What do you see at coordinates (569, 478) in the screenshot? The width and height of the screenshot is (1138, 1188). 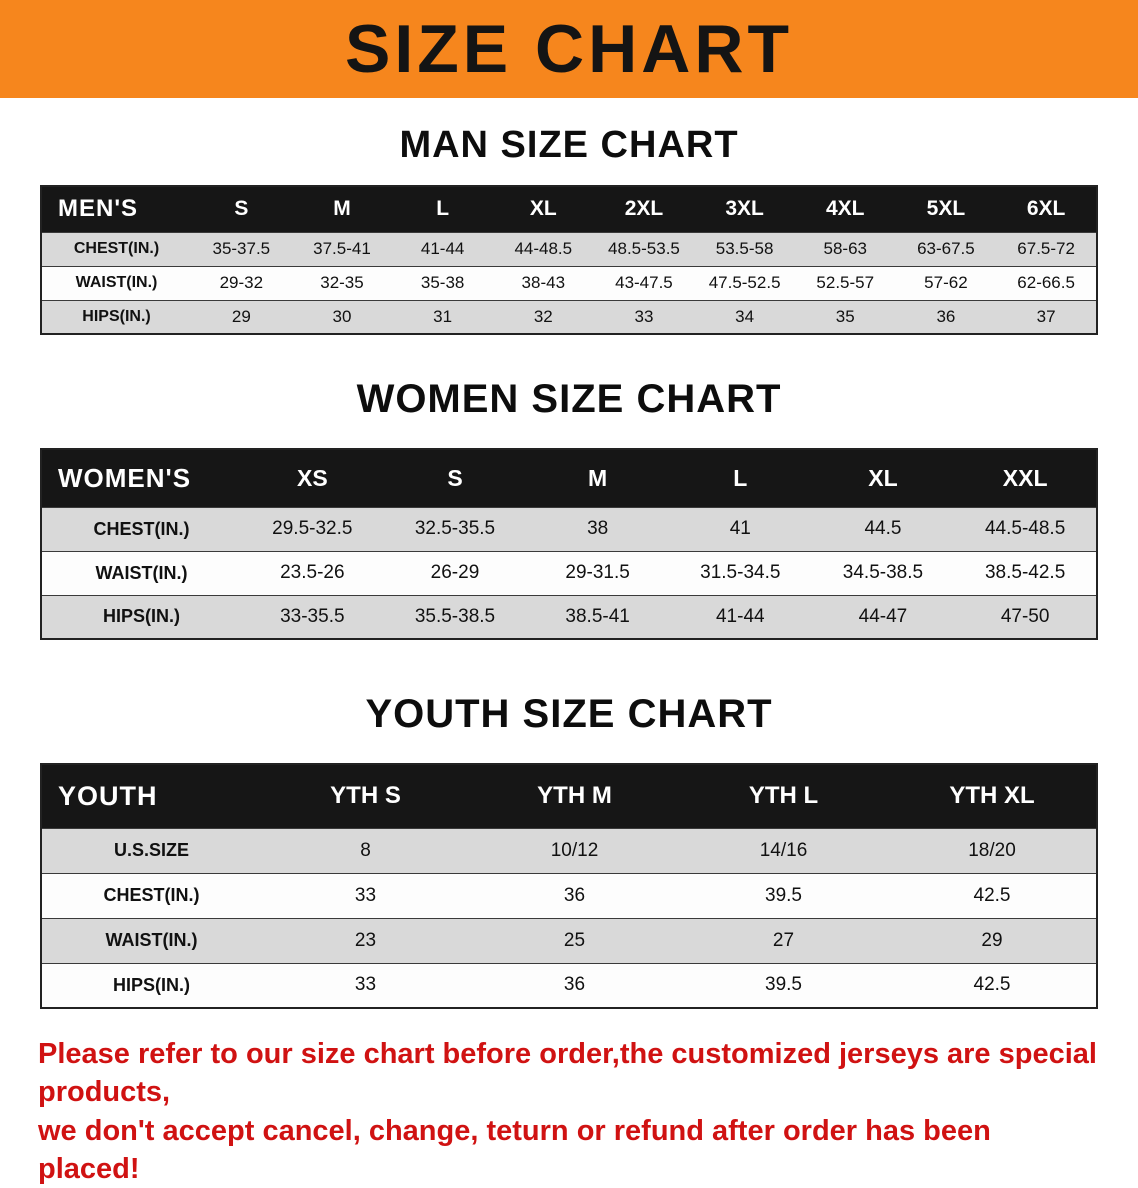 I see `table-header-row: WOMEN'S XS S M L XL XXL` at bounding box center [569, 478].